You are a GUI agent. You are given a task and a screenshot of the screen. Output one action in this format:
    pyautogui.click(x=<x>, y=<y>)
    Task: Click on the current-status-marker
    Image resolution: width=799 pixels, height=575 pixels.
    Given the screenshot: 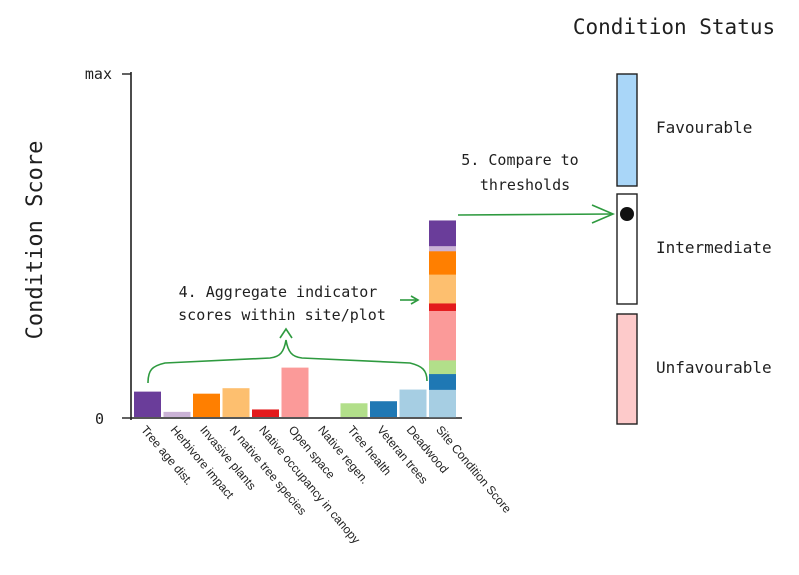 What is the action you would take?
    pyautogui.click(x=627, y=214)
    